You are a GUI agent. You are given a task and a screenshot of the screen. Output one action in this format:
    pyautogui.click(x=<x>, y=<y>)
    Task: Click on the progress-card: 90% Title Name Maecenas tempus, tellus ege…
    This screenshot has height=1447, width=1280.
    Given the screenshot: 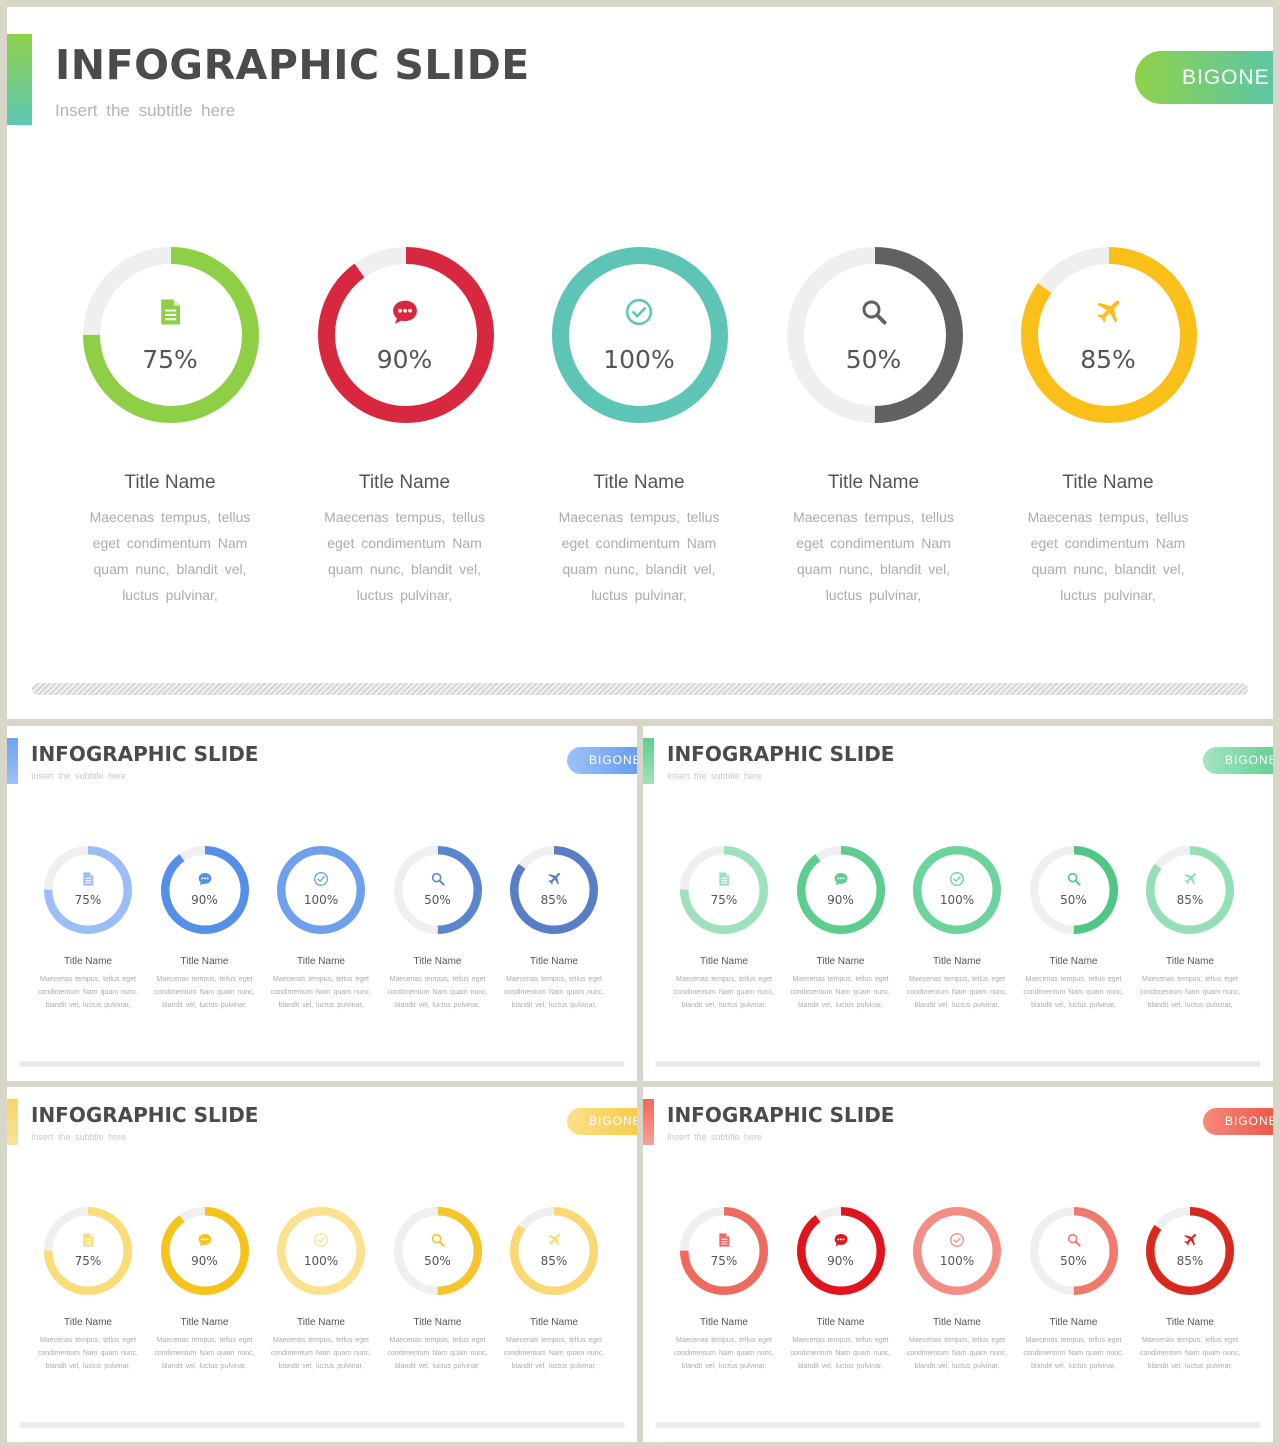 What is the action you would take?
    pyautogui.click(x=841, y=1312)
    